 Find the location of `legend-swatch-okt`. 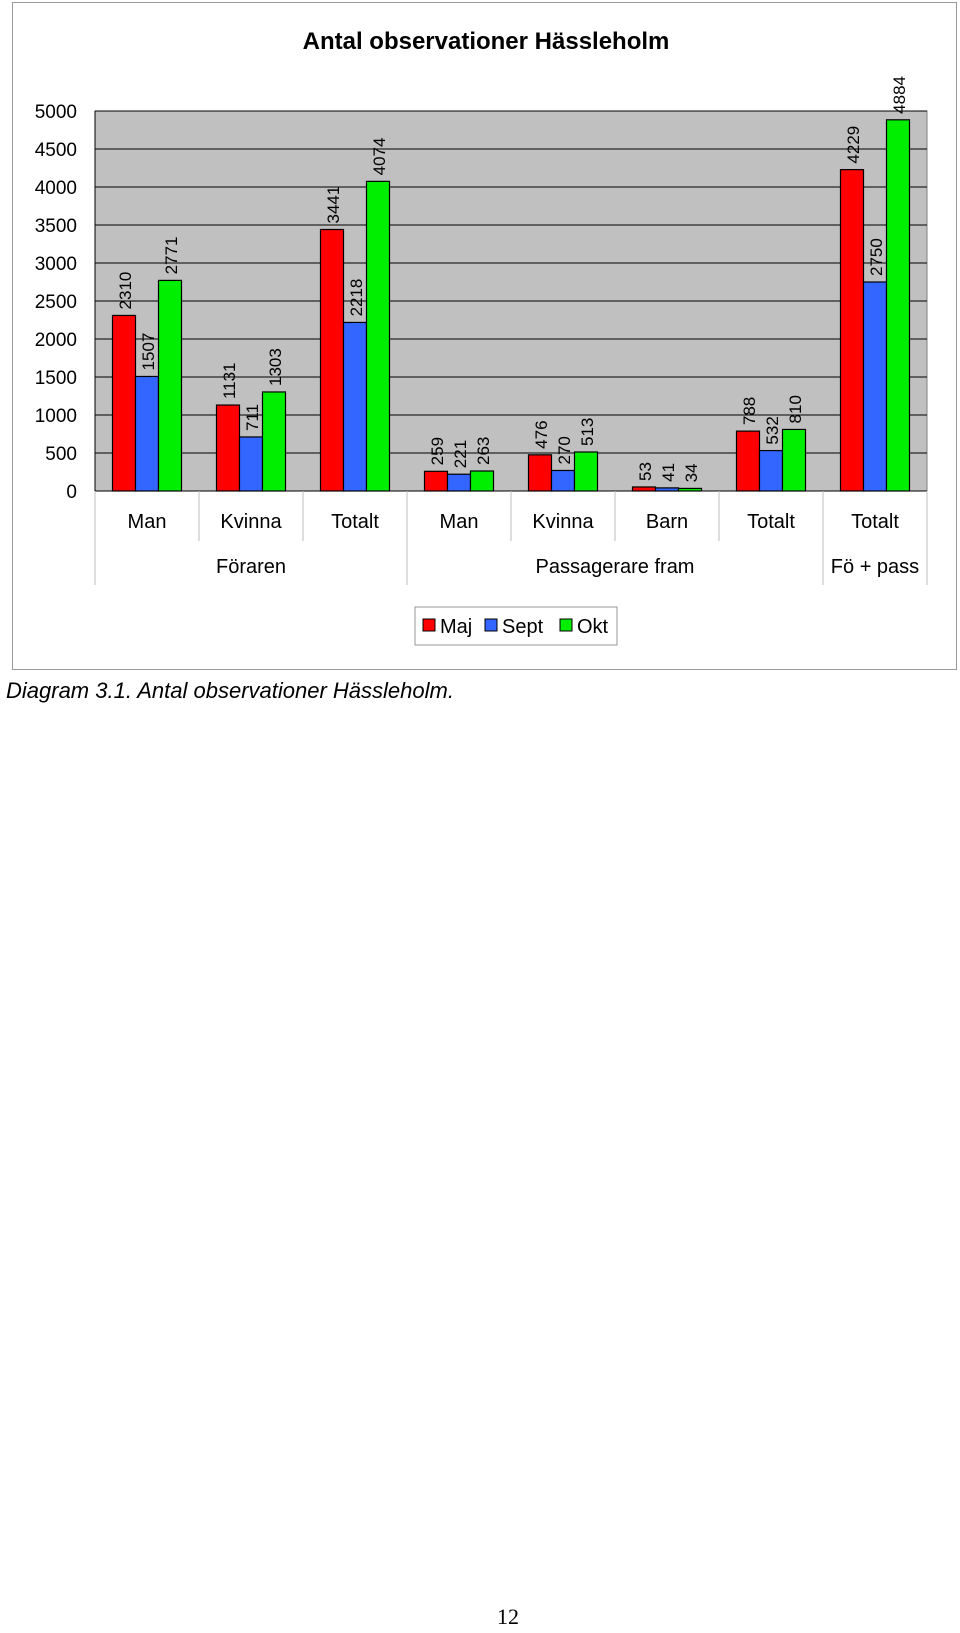

legend-swatch-okt is located at coordinates (566, 625).